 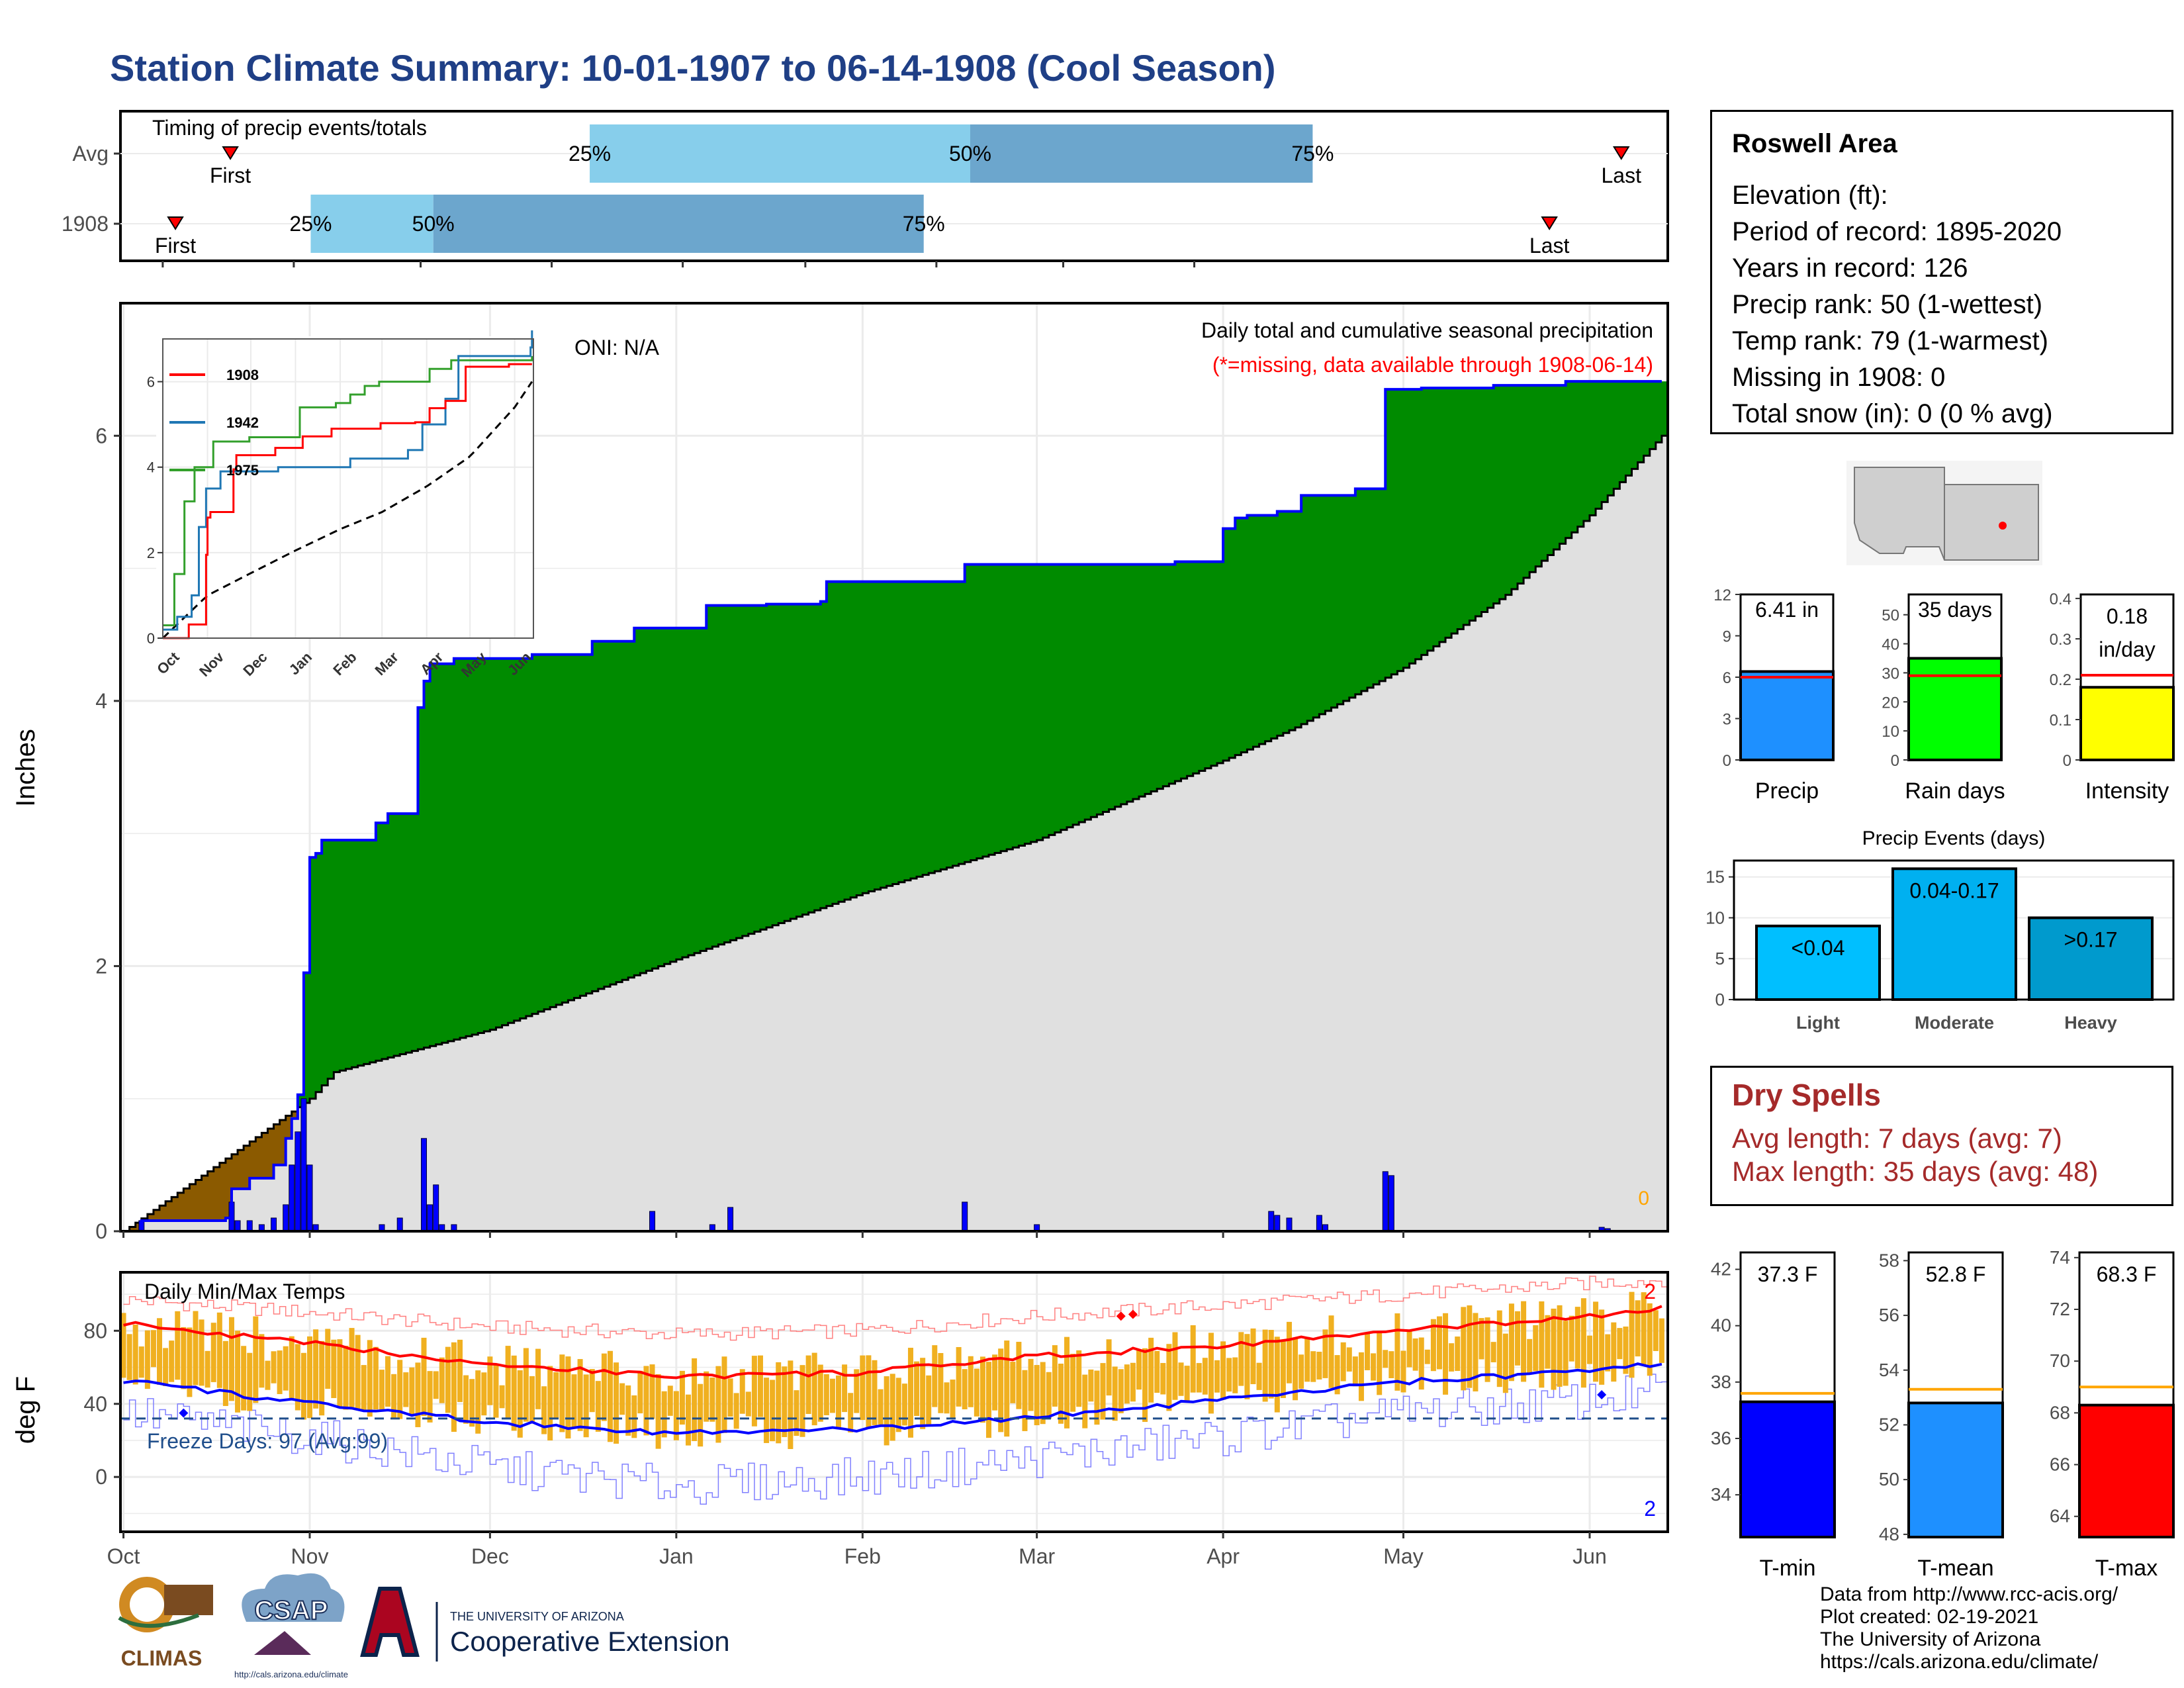 I want to click on month-tick-label: Jun, so click(x=1590, y=1556).